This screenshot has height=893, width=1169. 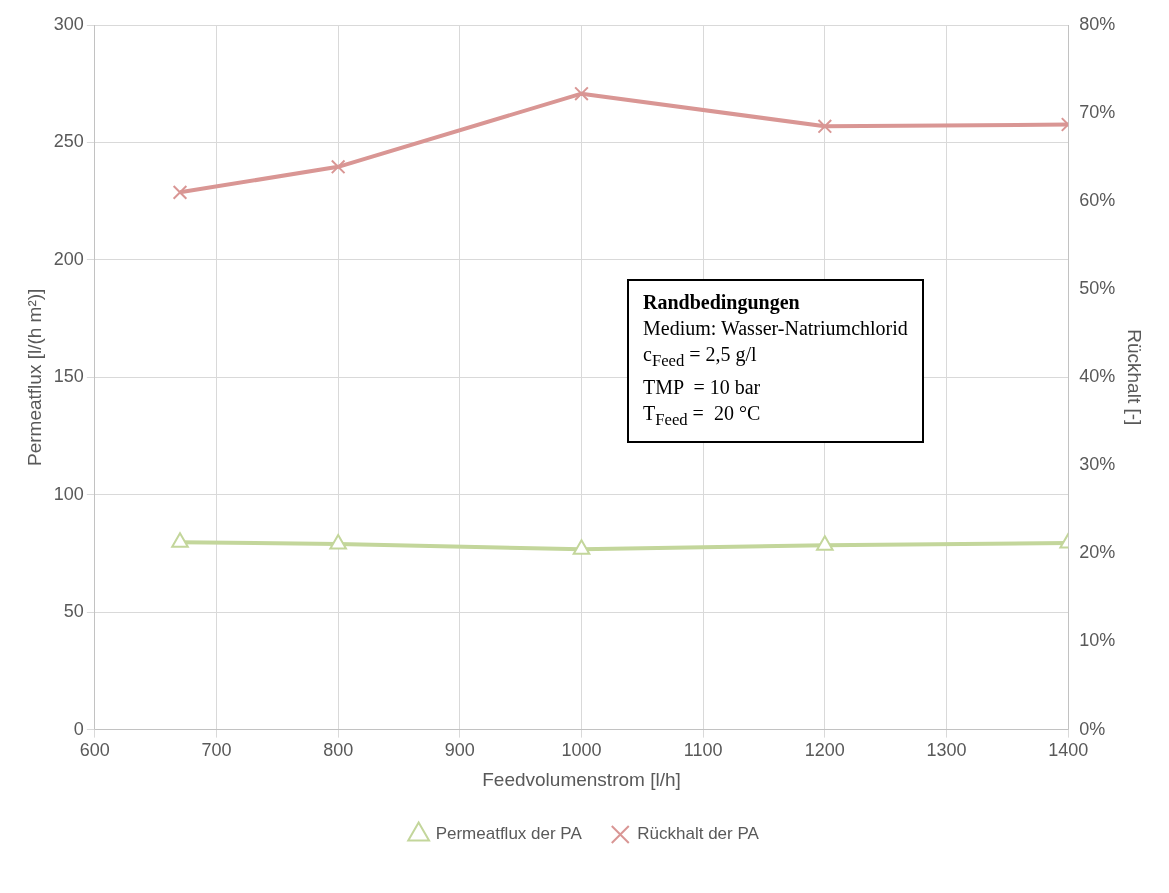 I want to click on x-tick-label: 1300, so click(x=946, y=750).